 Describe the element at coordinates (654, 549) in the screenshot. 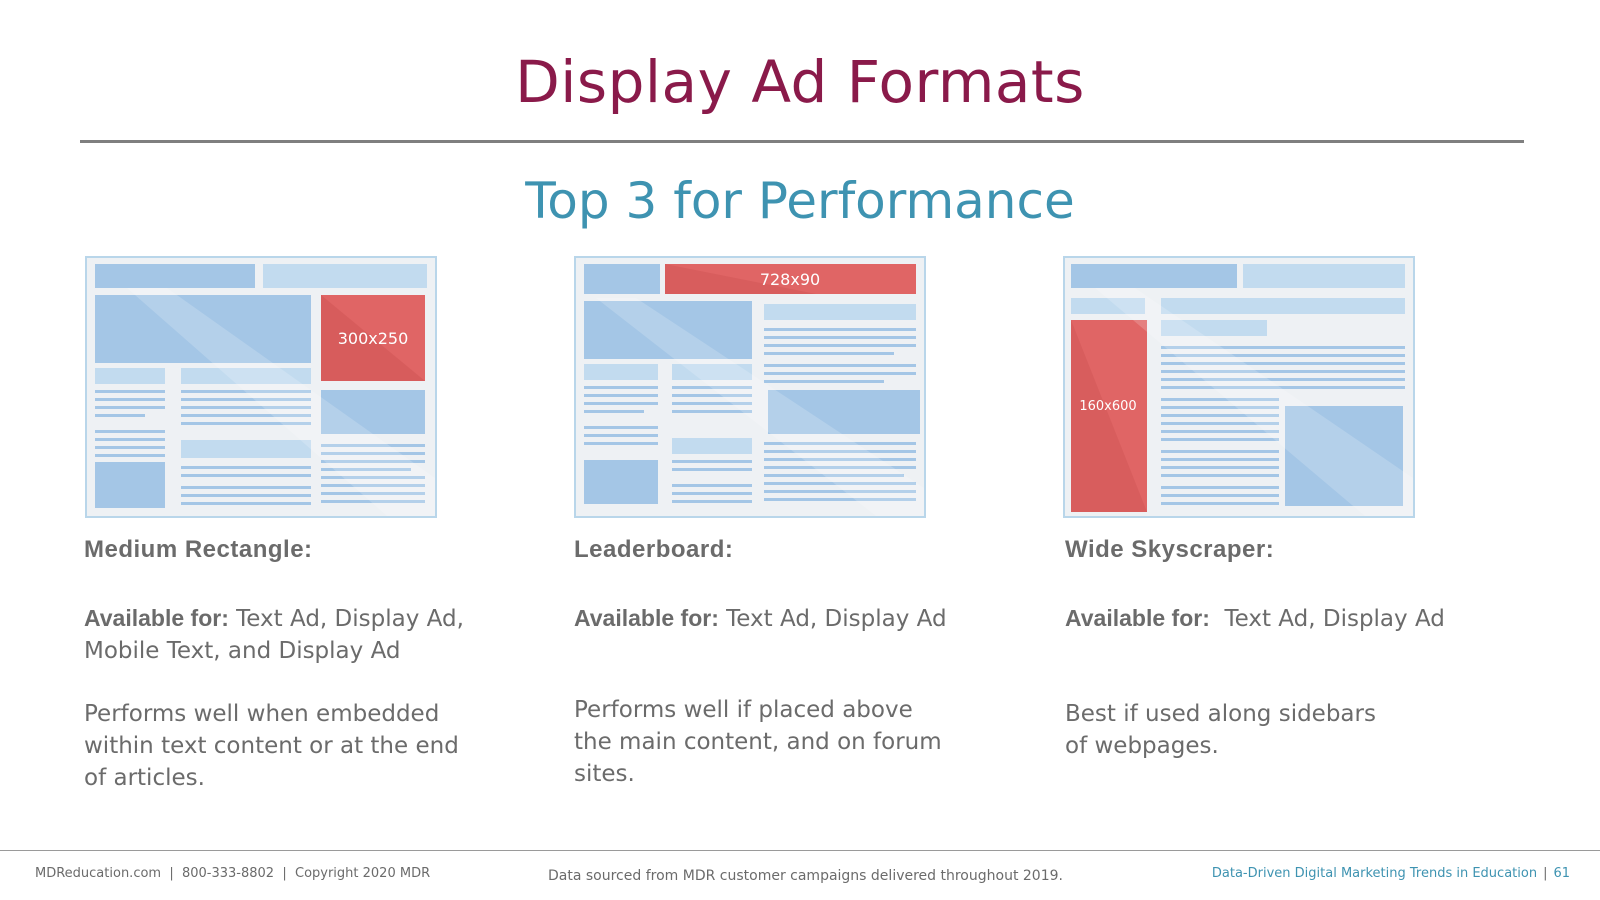

I see `format-name: Leaderboard:` at that location.